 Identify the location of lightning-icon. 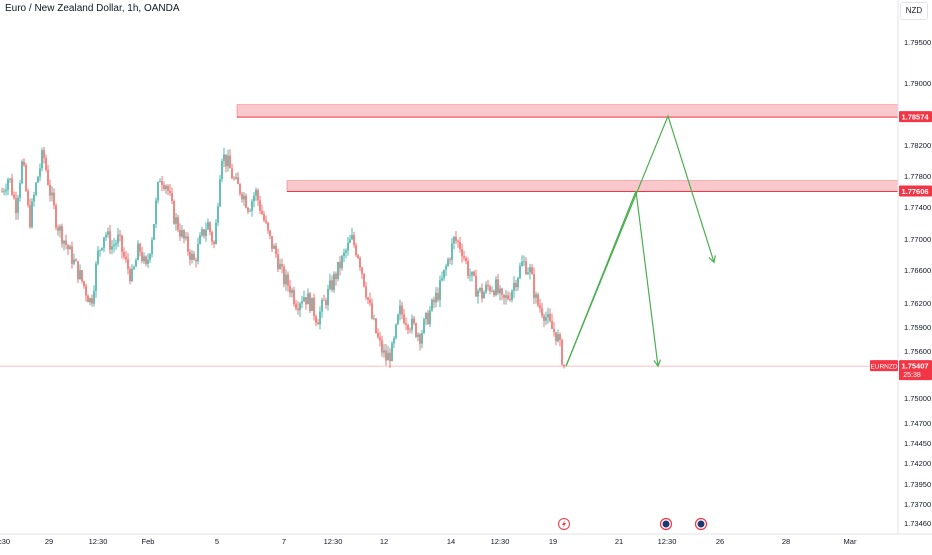
(564, 524).